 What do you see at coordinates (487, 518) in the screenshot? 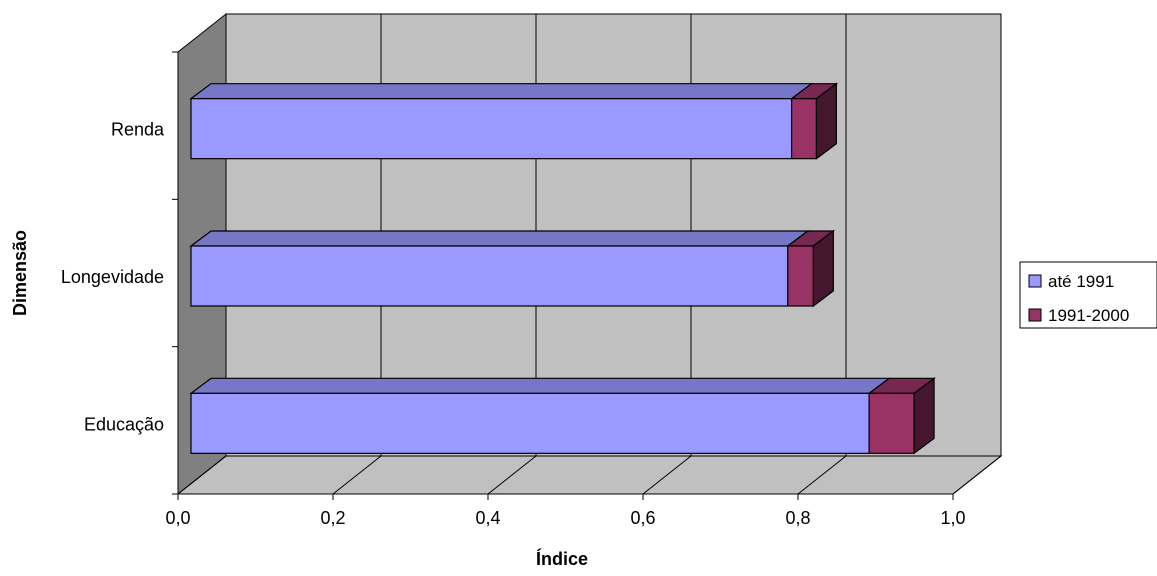
I see `x-tick-label: 0,4` at bounding box center [487, 518].